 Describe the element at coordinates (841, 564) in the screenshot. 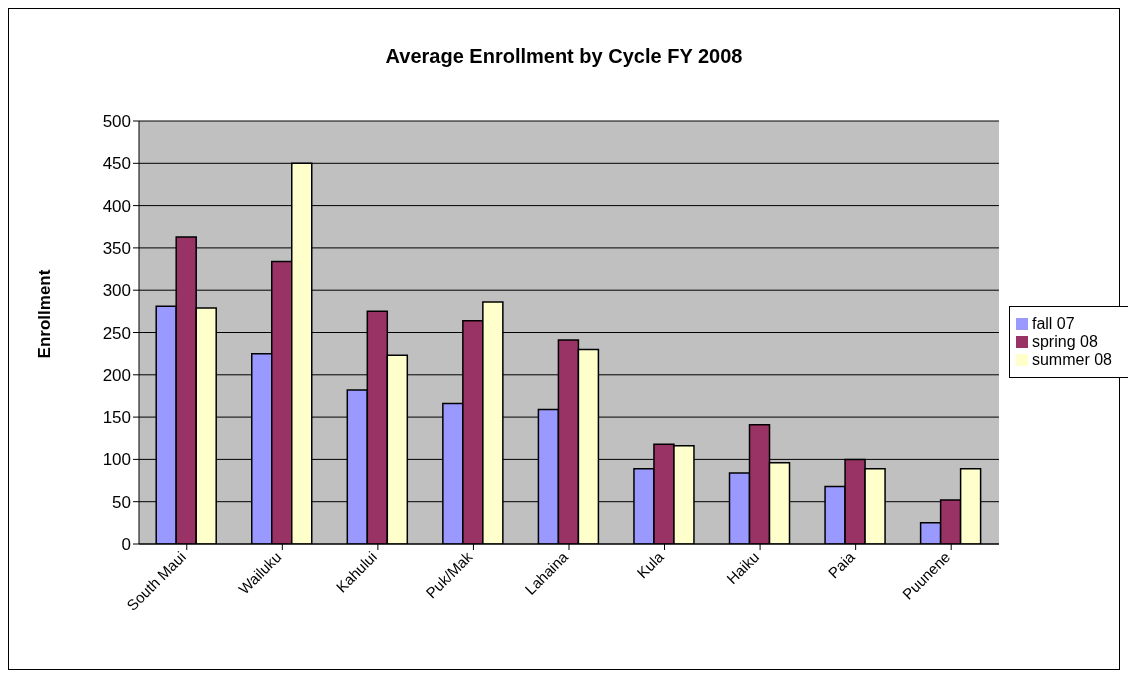

I see `x-tick-label: Paia` at that location.